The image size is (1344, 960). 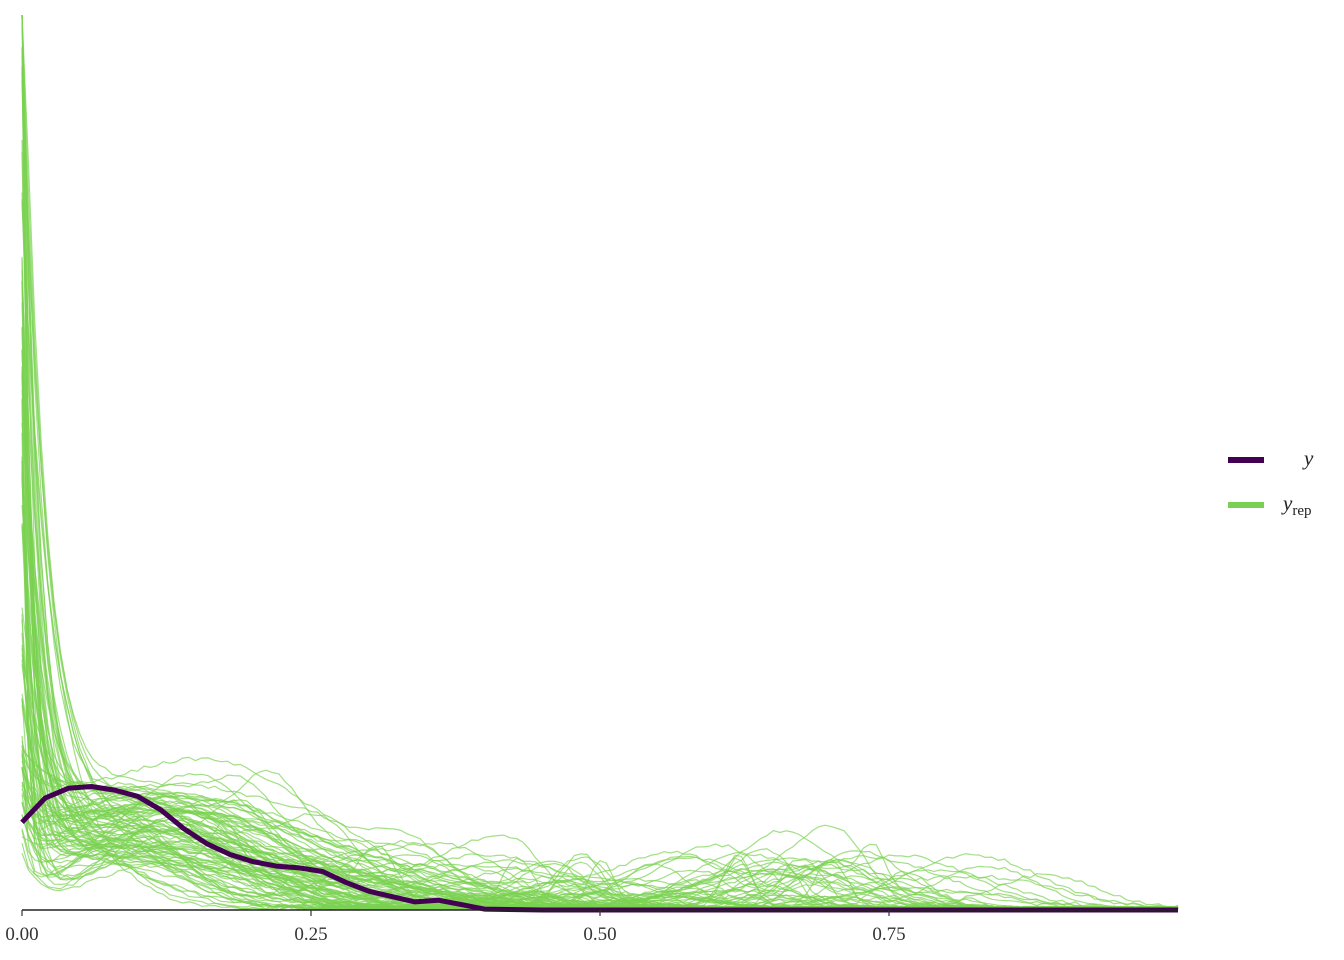 What do you see at coordinates (455, 927) in the screenshot?
I see `x-axis-ticks: 0.00 0.25 0.50 0.75` at bounding box center [455, 927].